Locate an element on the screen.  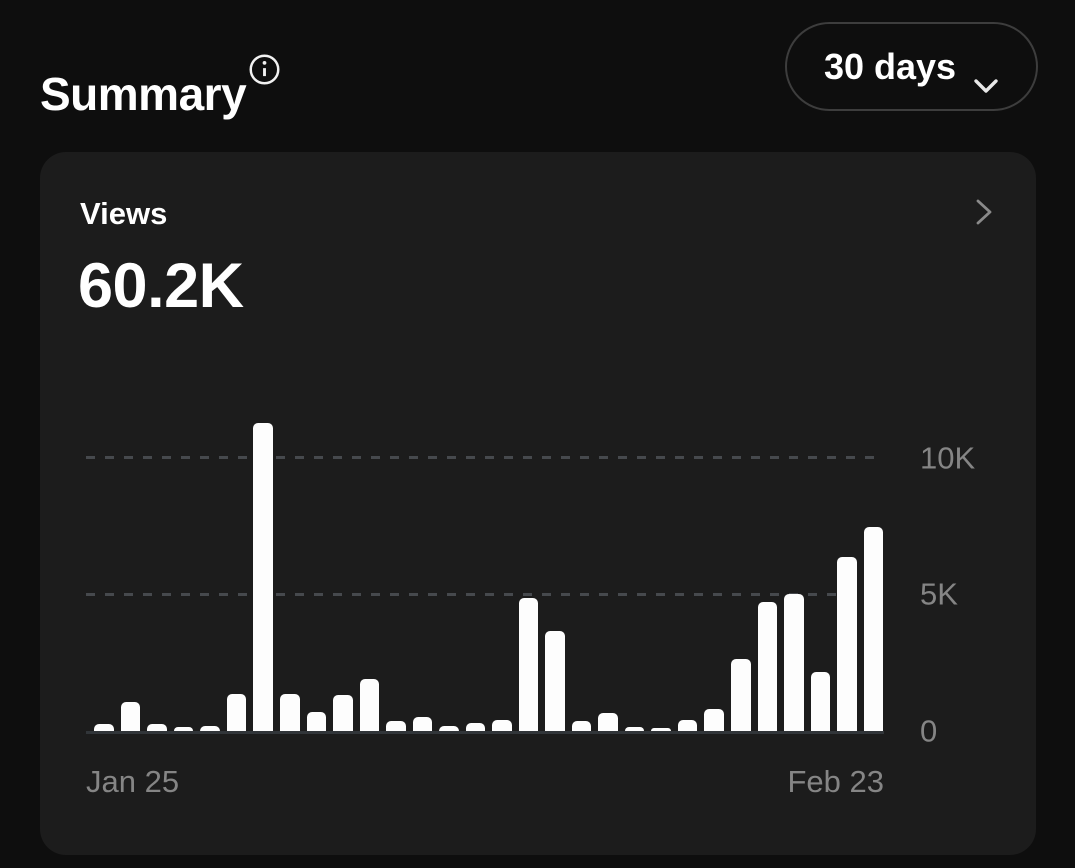
info-icon is located at coordinates (264, 69).